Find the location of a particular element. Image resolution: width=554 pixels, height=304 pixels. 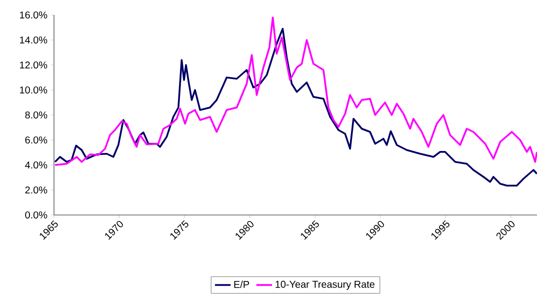

y-tick-label: 10.0% is located at coordinates (34, 90).